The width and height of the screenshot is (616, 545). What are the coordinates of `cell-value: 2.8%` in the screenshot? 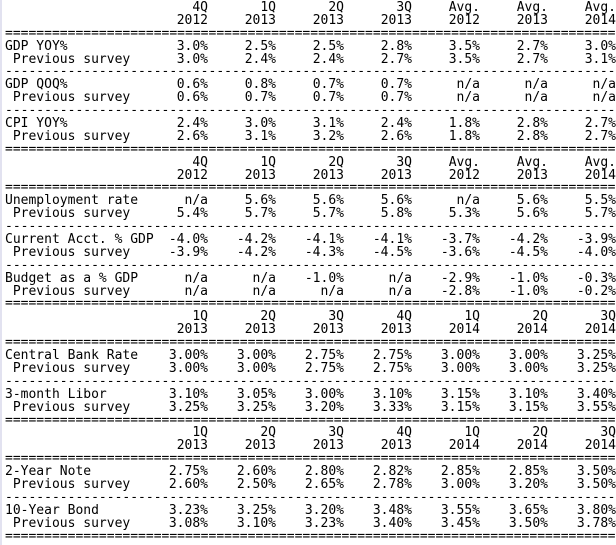 It's located at (532, 124).